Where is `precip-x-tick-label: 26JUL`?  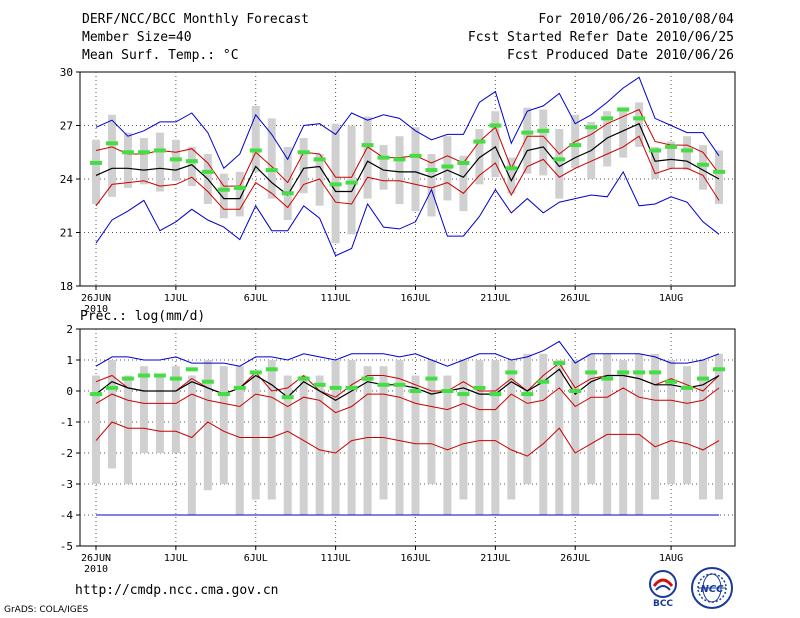 precip-x-tick-label: 26JUL is located at coordinates (575, 558).